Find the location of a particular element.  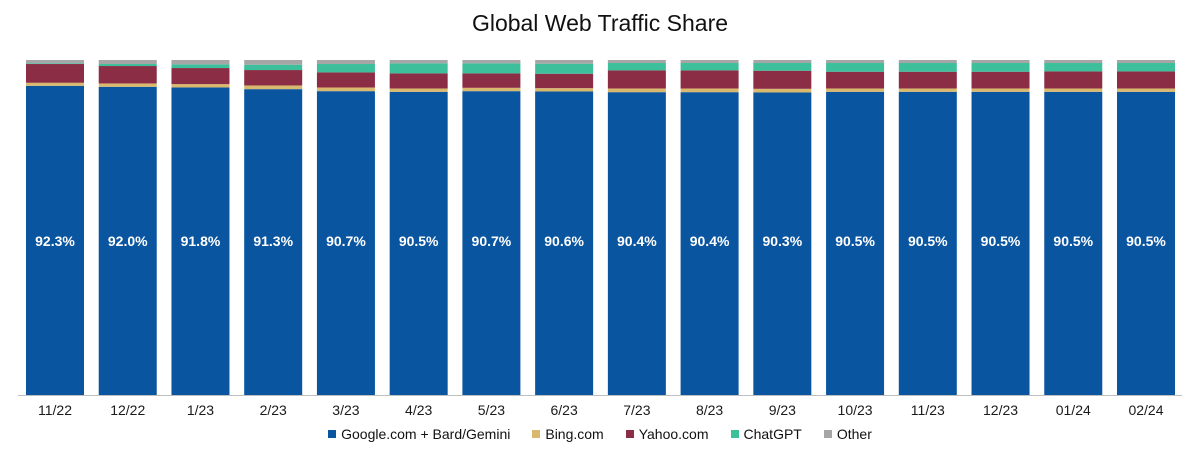

legend-item: Google.com + Bard/Gemini is located at coordinates (419, 434).